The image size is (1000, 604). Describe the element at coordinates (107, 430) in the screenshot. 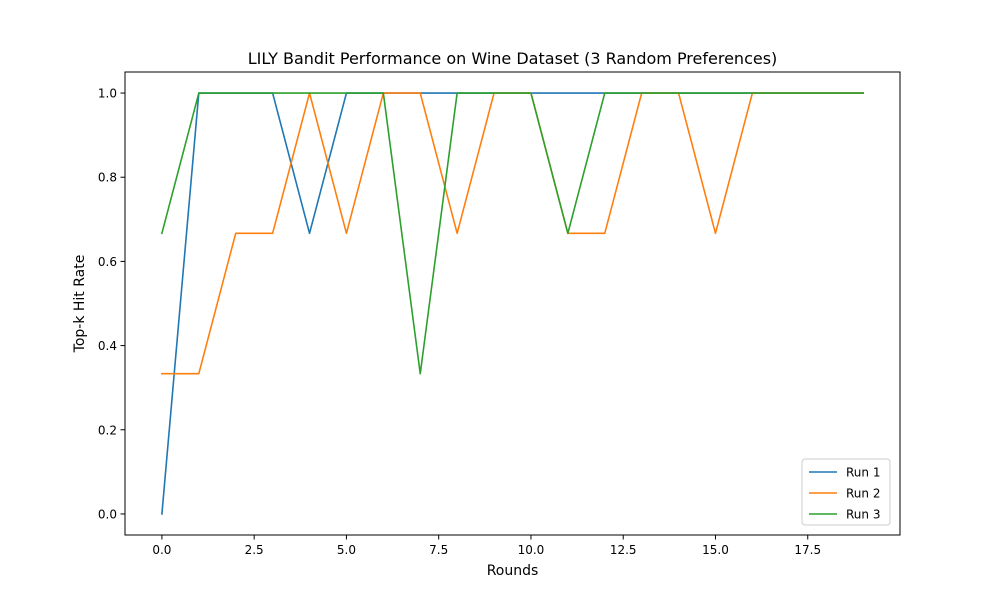

I see `y-tick-label: 0.2` at that location.